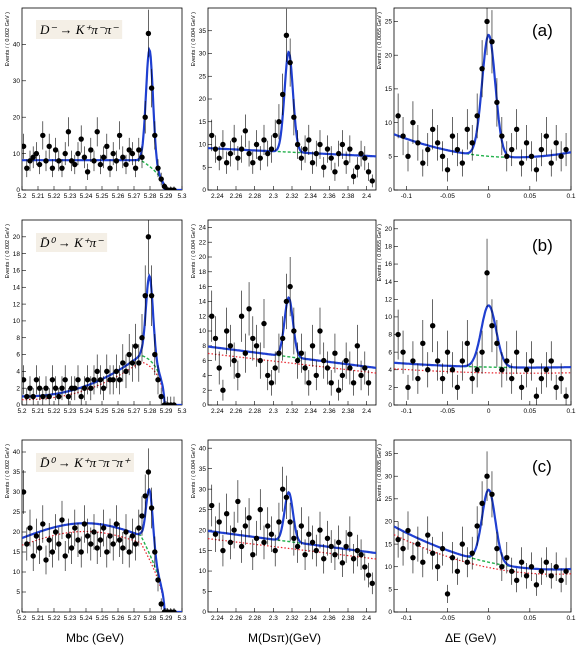 This screenshot has height=654, width=577. I want to click on x-tick-label: 5.21, so click(38, 411).